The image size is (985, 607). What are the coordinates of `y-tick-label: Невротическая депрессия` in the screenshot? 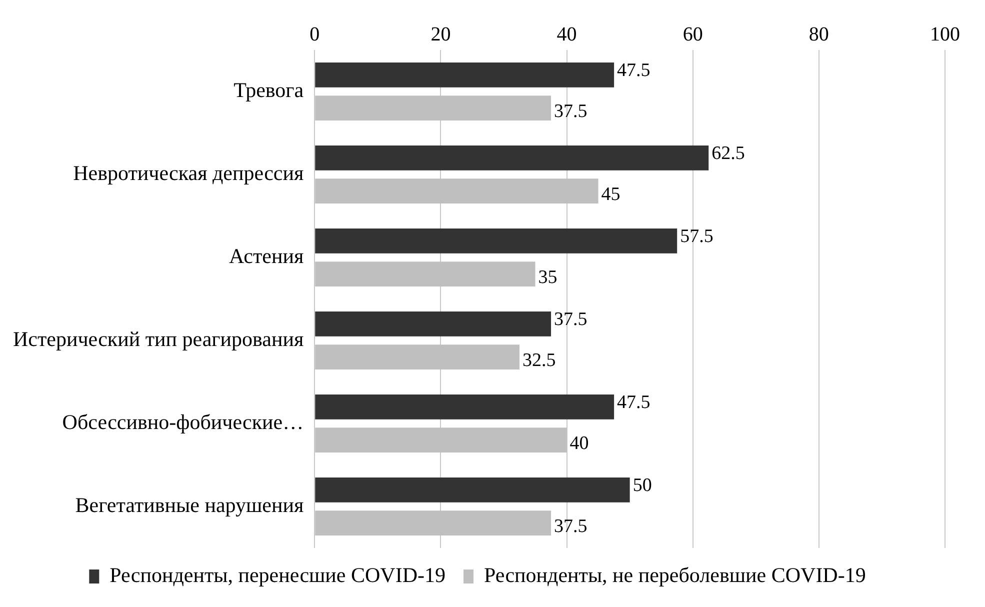 It's located at (188, 173).